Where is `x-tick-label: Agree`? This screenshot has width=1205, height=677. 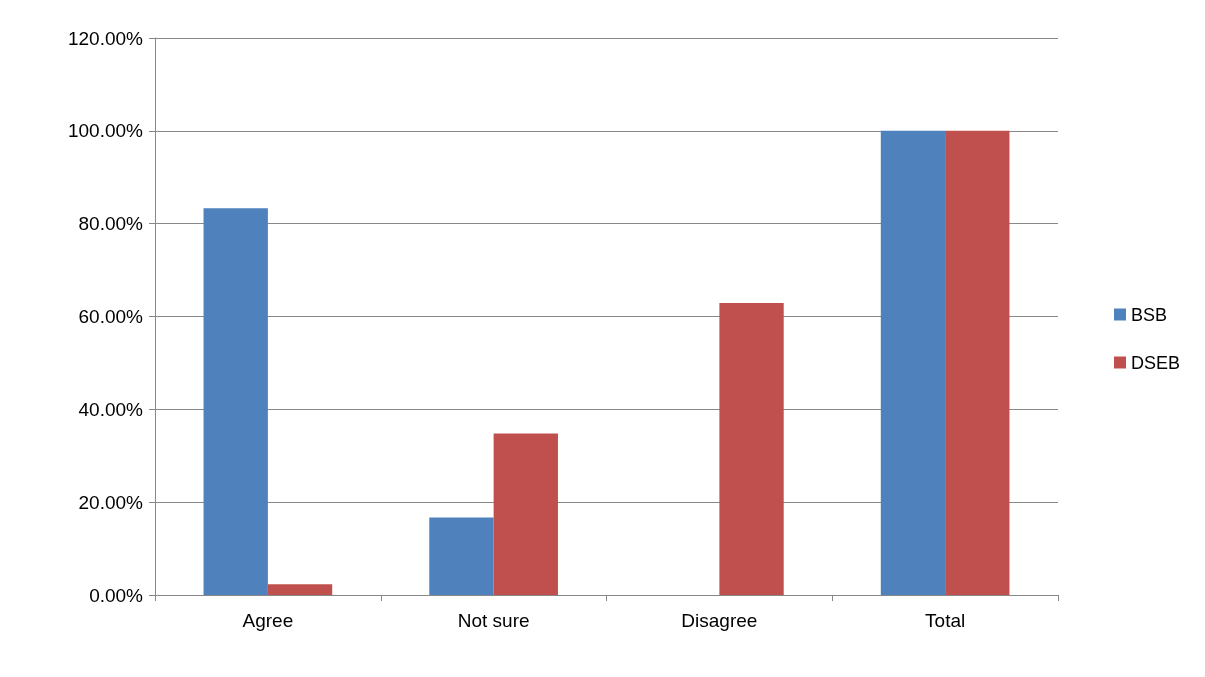
x-tick-label: Agree is located at coordinates (268, 620).